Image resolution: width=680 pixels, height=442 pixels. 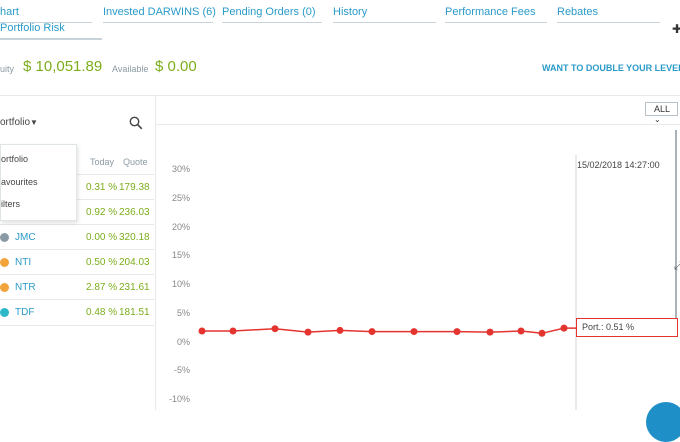 I want to click on row-quote: 179.38, so click(x=134, y=187).